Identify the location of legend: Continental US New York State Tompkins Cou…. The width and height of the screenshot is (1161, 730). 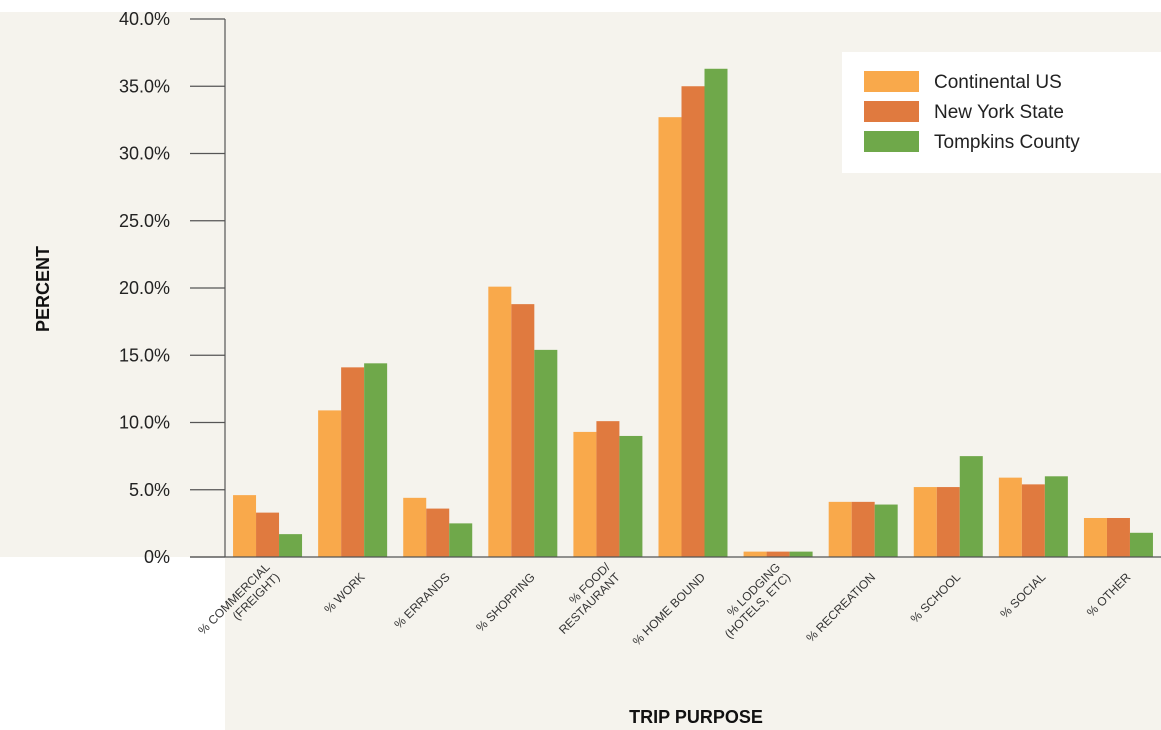
(1001, 112).